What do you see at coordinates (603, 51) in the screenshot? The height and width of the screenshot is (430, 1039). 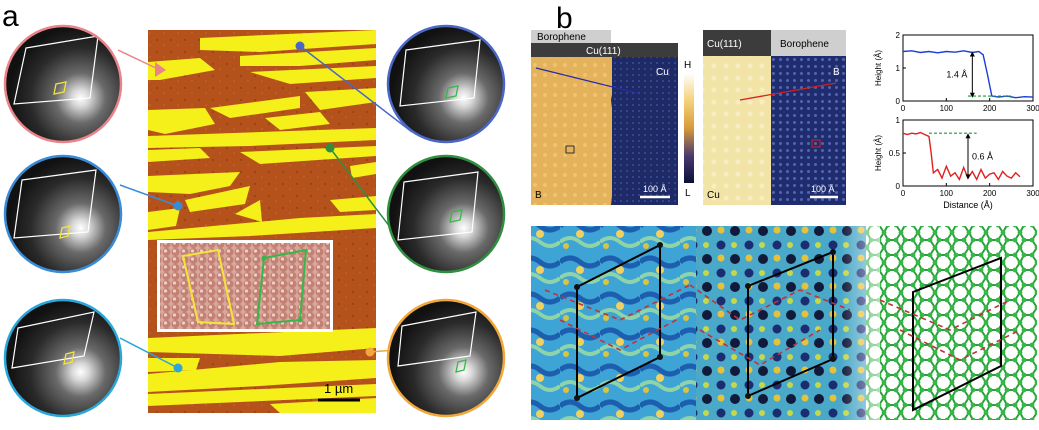 I see `stm-left-tab-cu: Cu(111)` at bounding box center [603, 51].